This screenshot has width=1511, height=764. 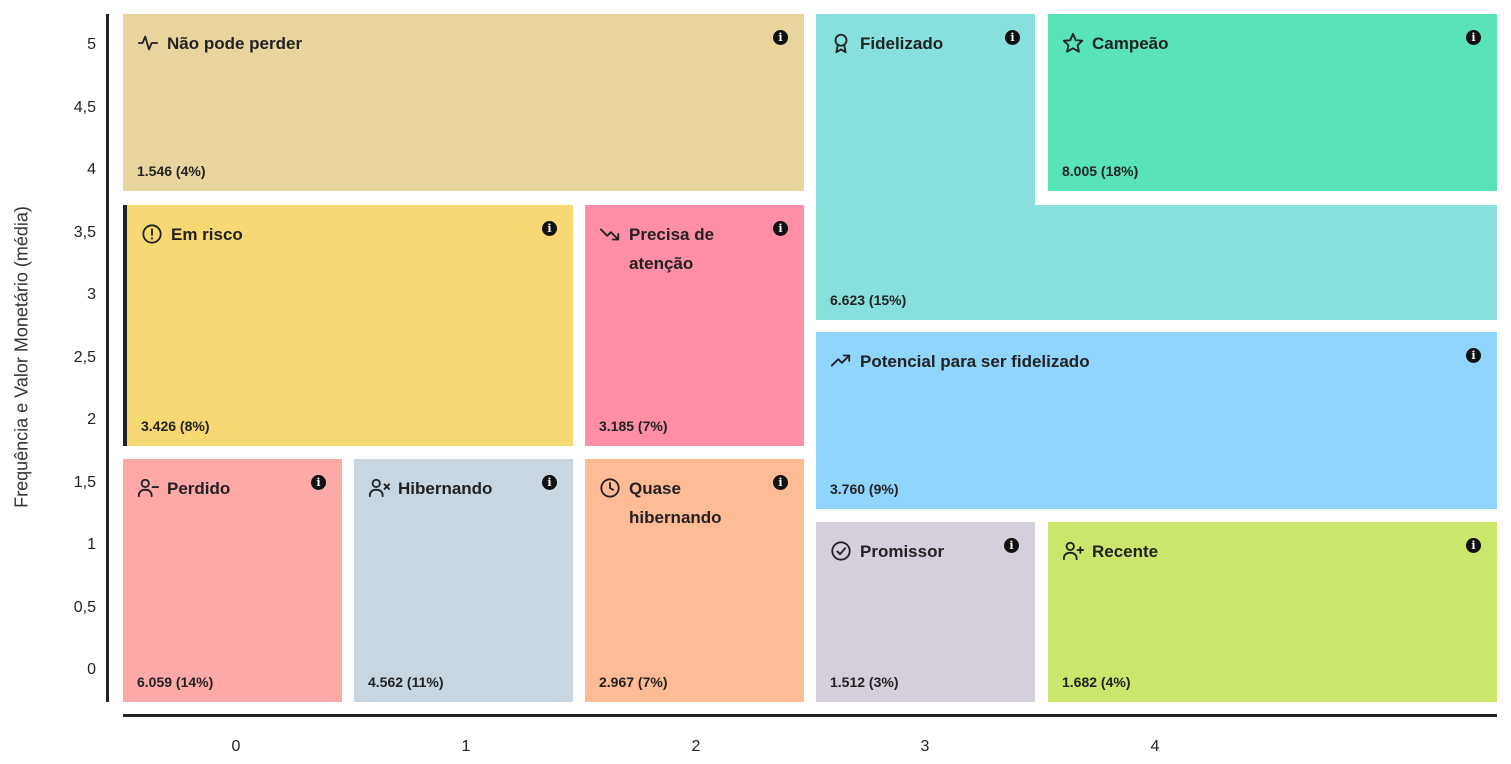 I want to click on x-tick-label: 2, so click(x=696, y=746).